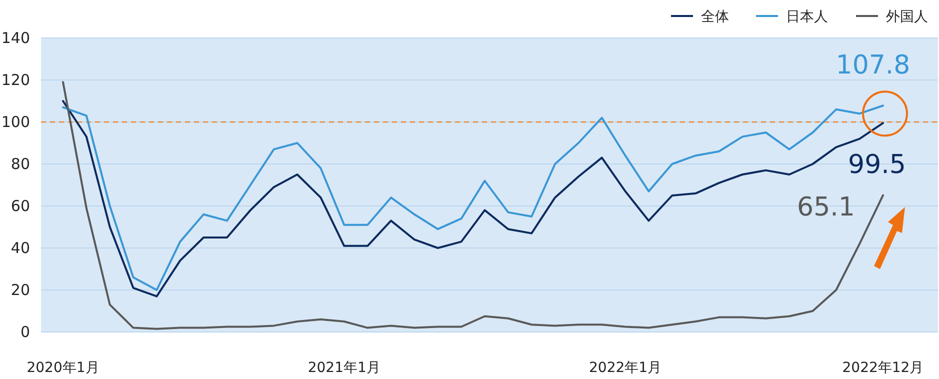  What do you see at coordinates (883, 368) in the screenshot?
I see `x-tick-label: 2022年12月` at bounding box center [883, 368].